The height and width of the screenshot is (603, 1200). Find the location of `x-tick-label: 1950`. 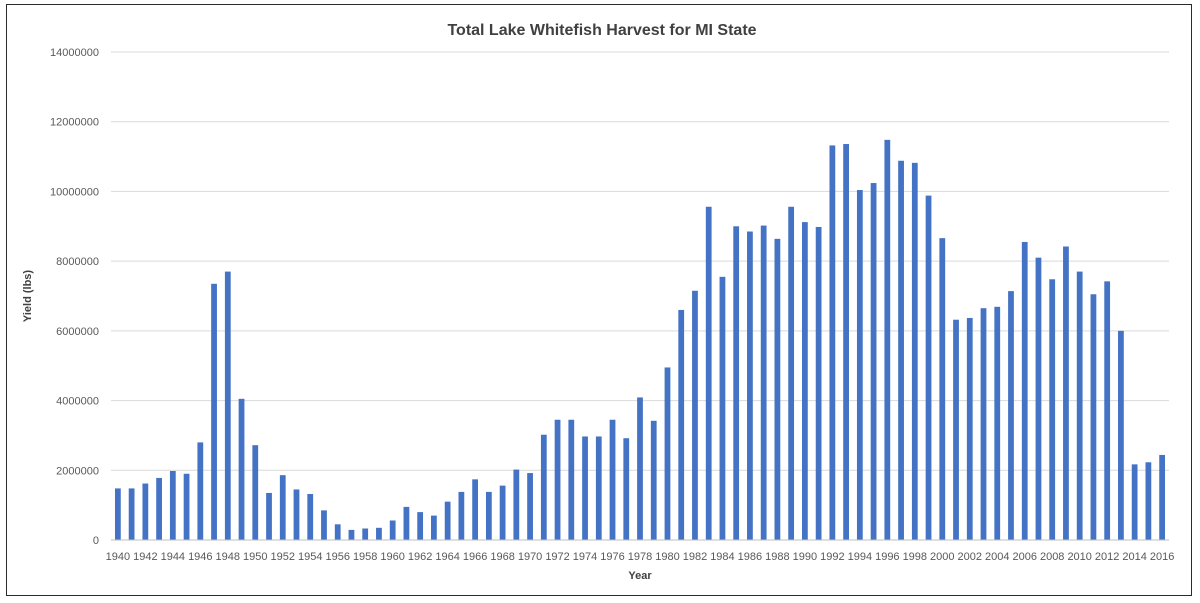

x-tick-label: 1950 is located at coordinates (255, 557).